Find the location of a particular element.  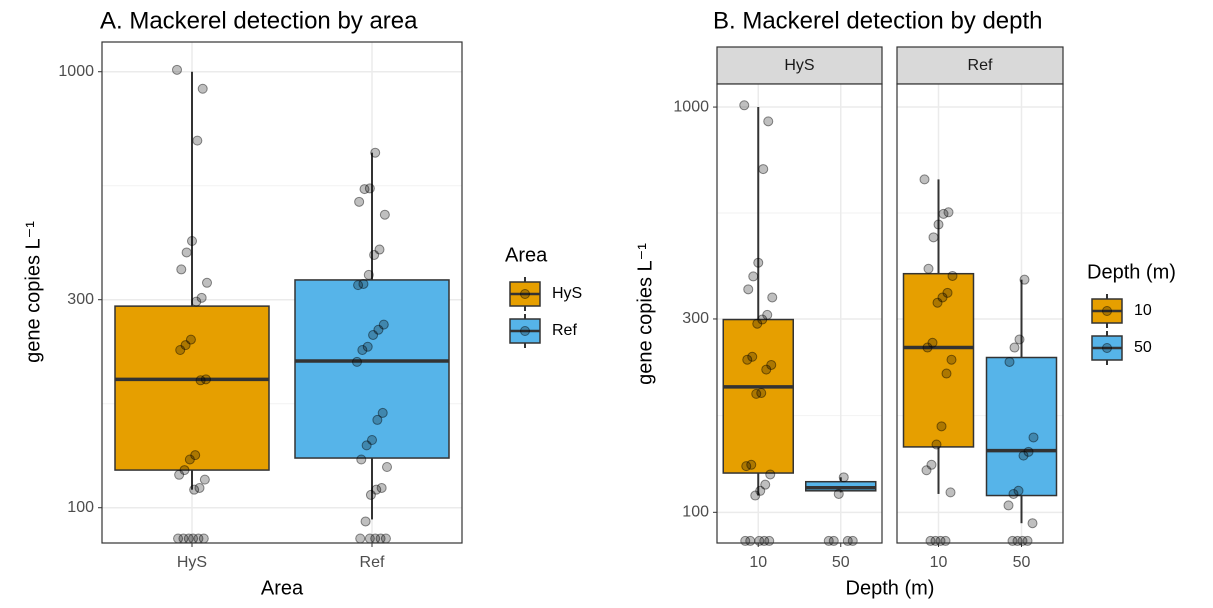

y-tick-label: 100 is located at coordinates (80, 507).